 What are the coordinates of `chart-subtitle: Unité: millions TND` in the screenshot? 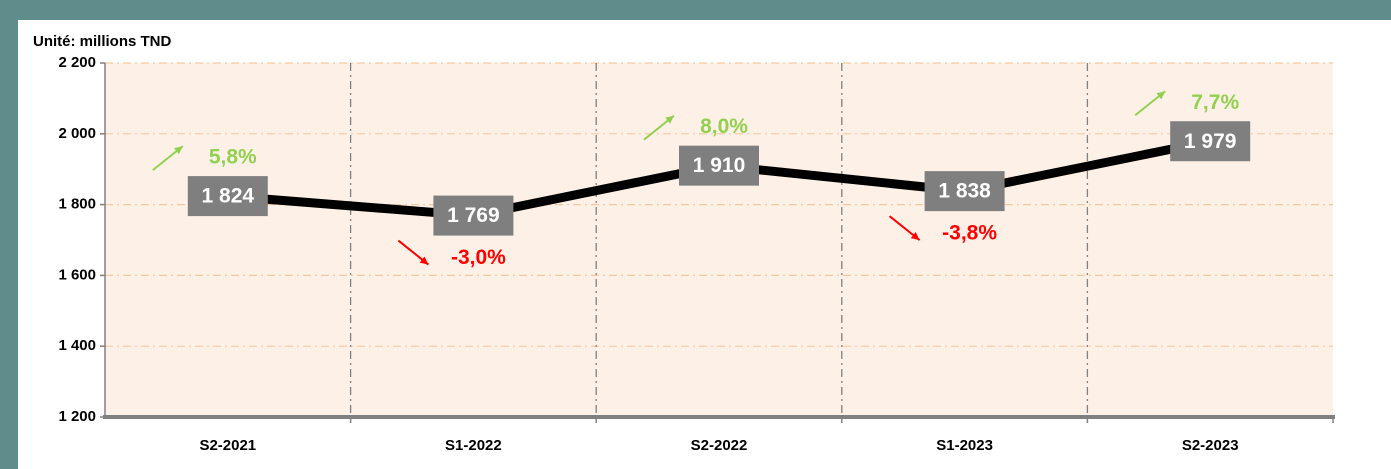 It's located at (102, 41).